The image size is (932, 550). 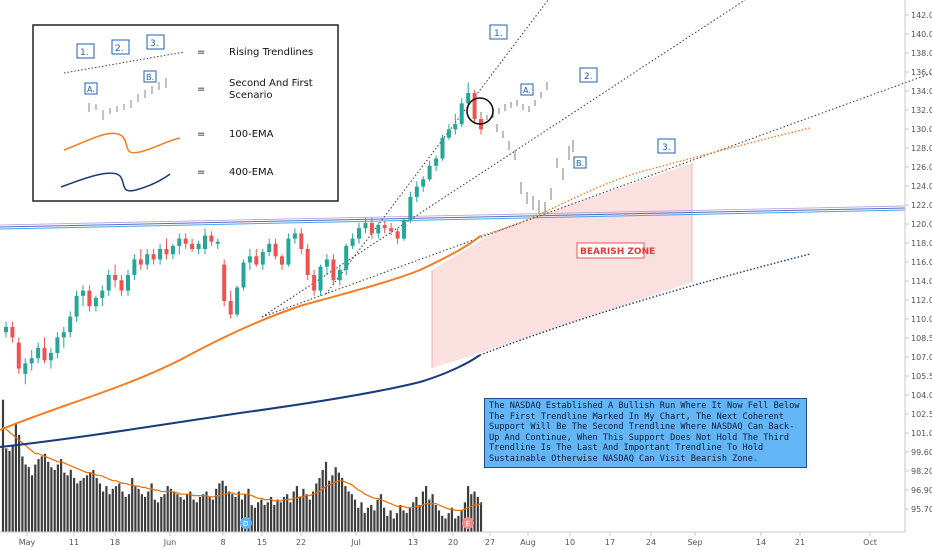 I want to click on legend-mark-2: 2., so click(x=119, y=49).